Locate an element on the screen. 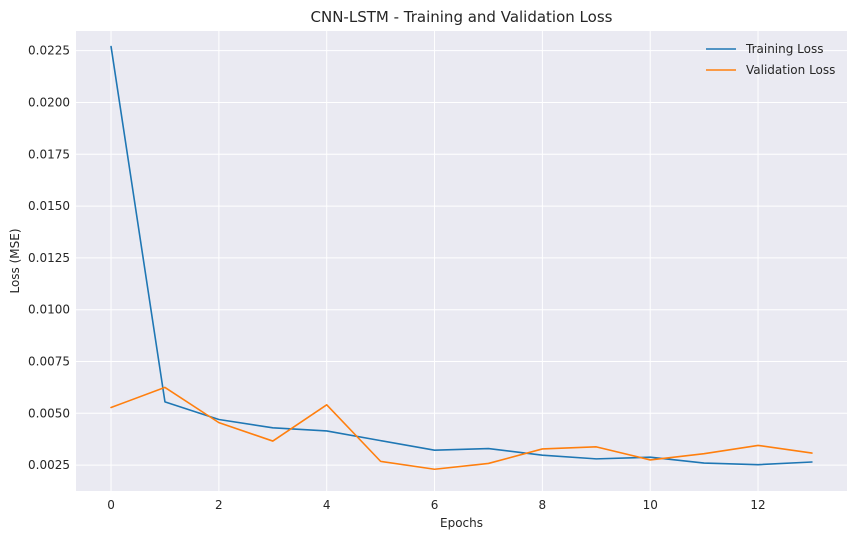 Image resolution: width=862 pixels, height=540 pixels. y-tick-label: 0.0225 is located at coordinates (49, 51).